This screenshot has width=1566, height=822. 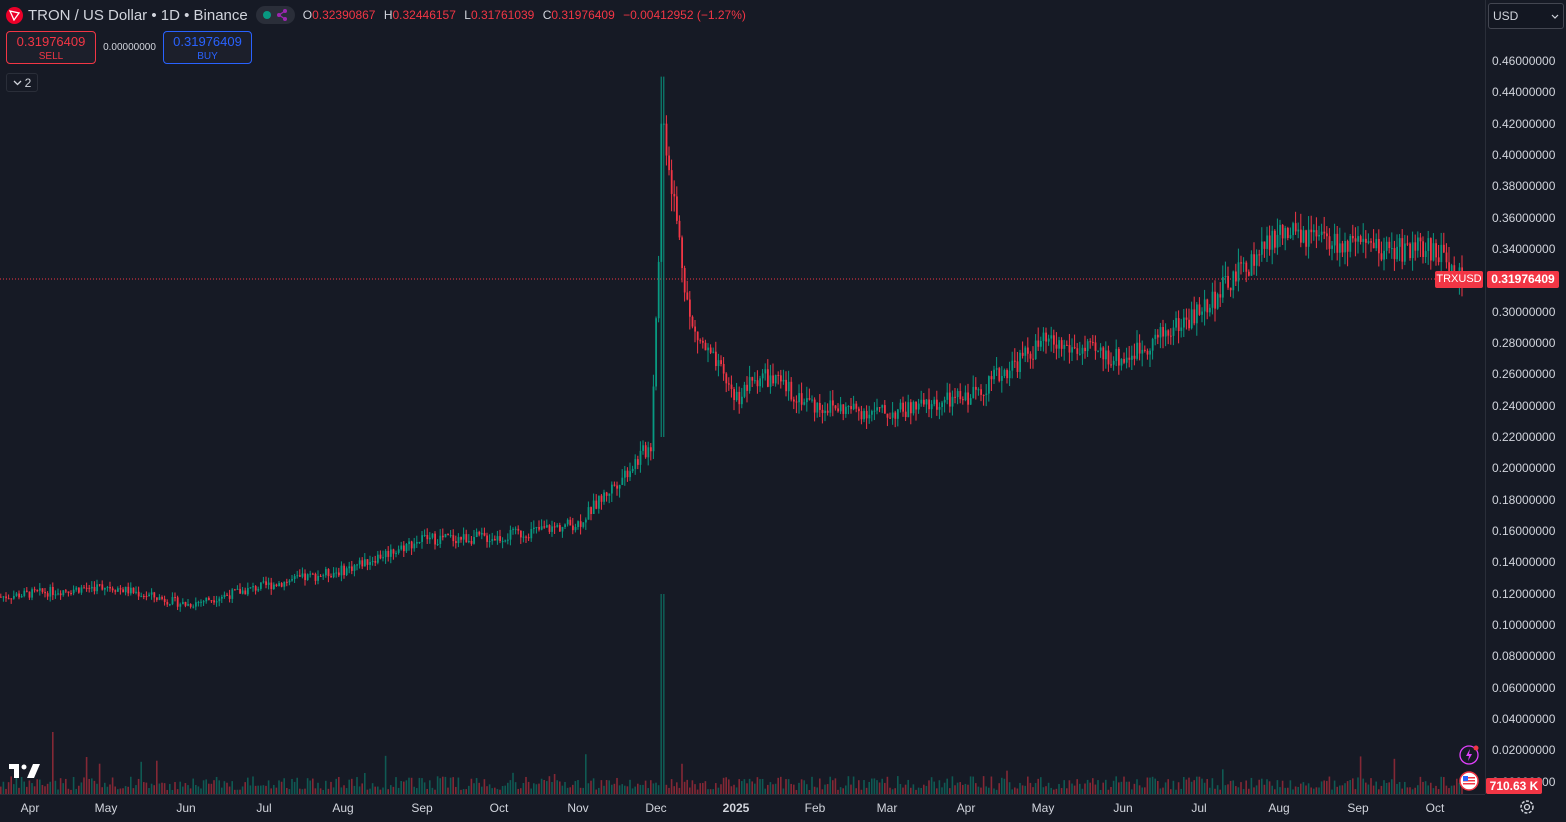 I want to click on tradingview-logo-icon, so click(x=25, y=771).